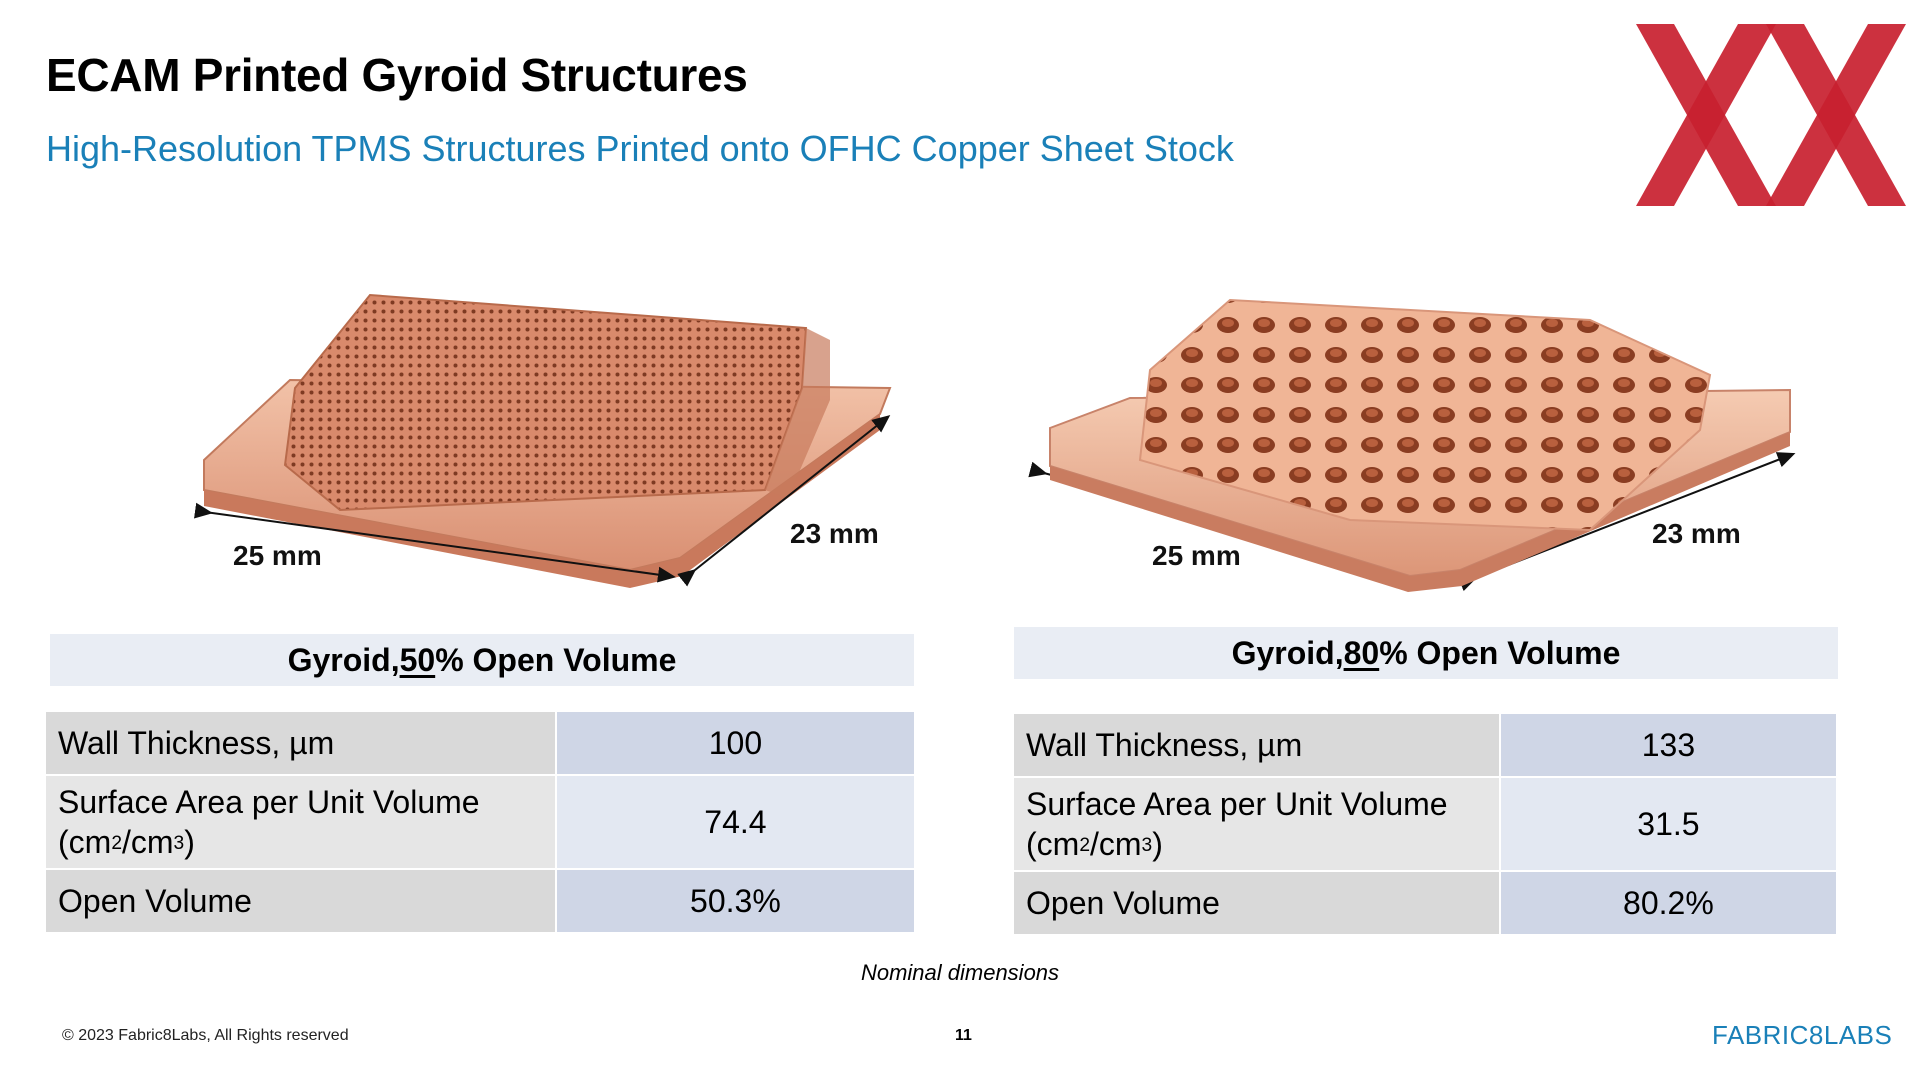  What do you see at coordinates (960, 972) in the screenshot?
I see `nominal-dimensions-note: Nominal dimensions` at bounding box center [960, 972].